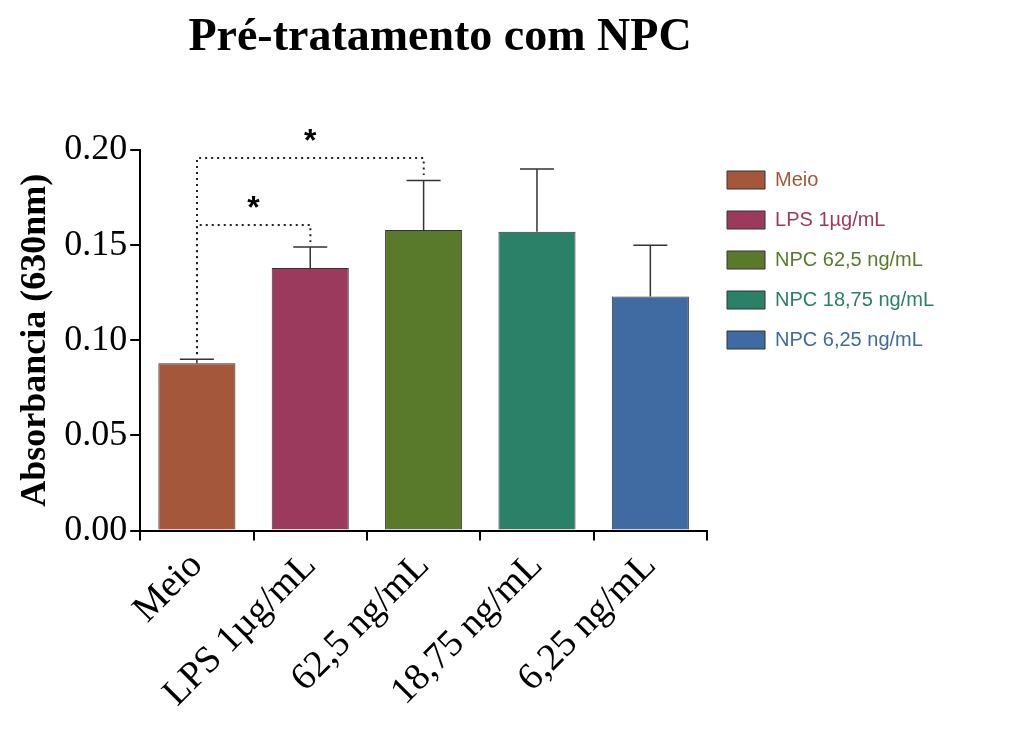 This screenshot has height=729, width=1014. I want to click on legend-label: LPS 1µg/mL, so click(830, 218).